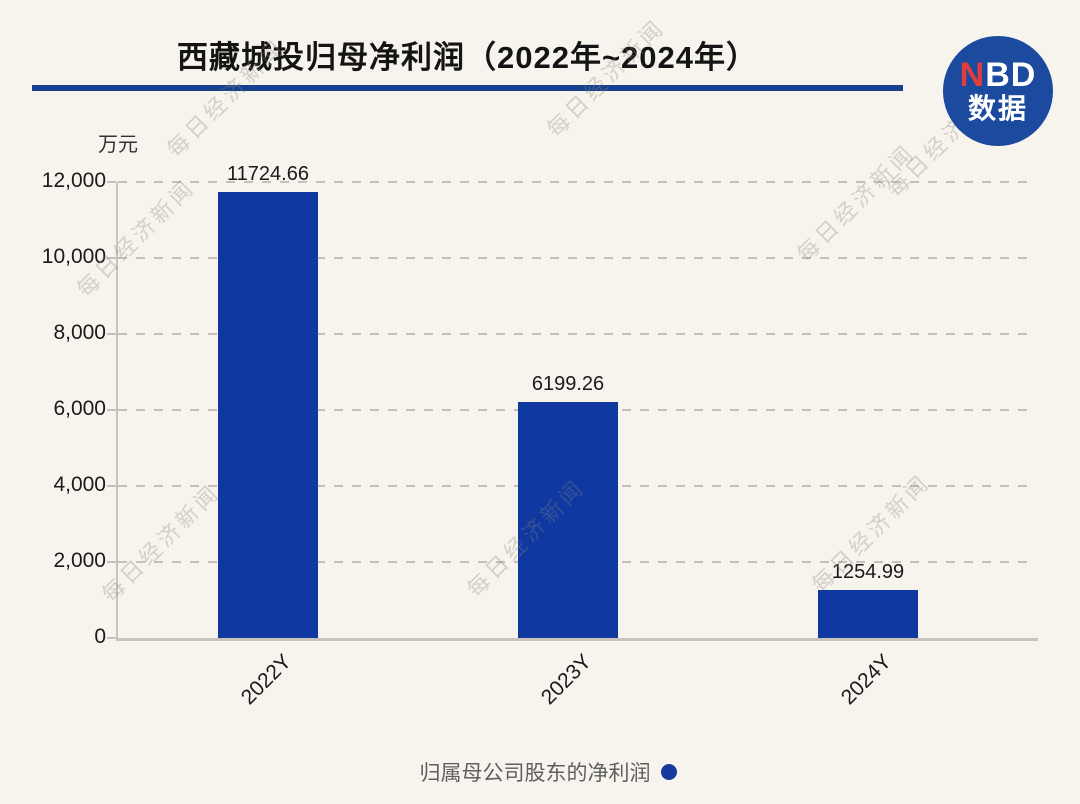  Describe the element at coordinates (268, 415) in the screenshot. I see `bar-2022Y` at that location.